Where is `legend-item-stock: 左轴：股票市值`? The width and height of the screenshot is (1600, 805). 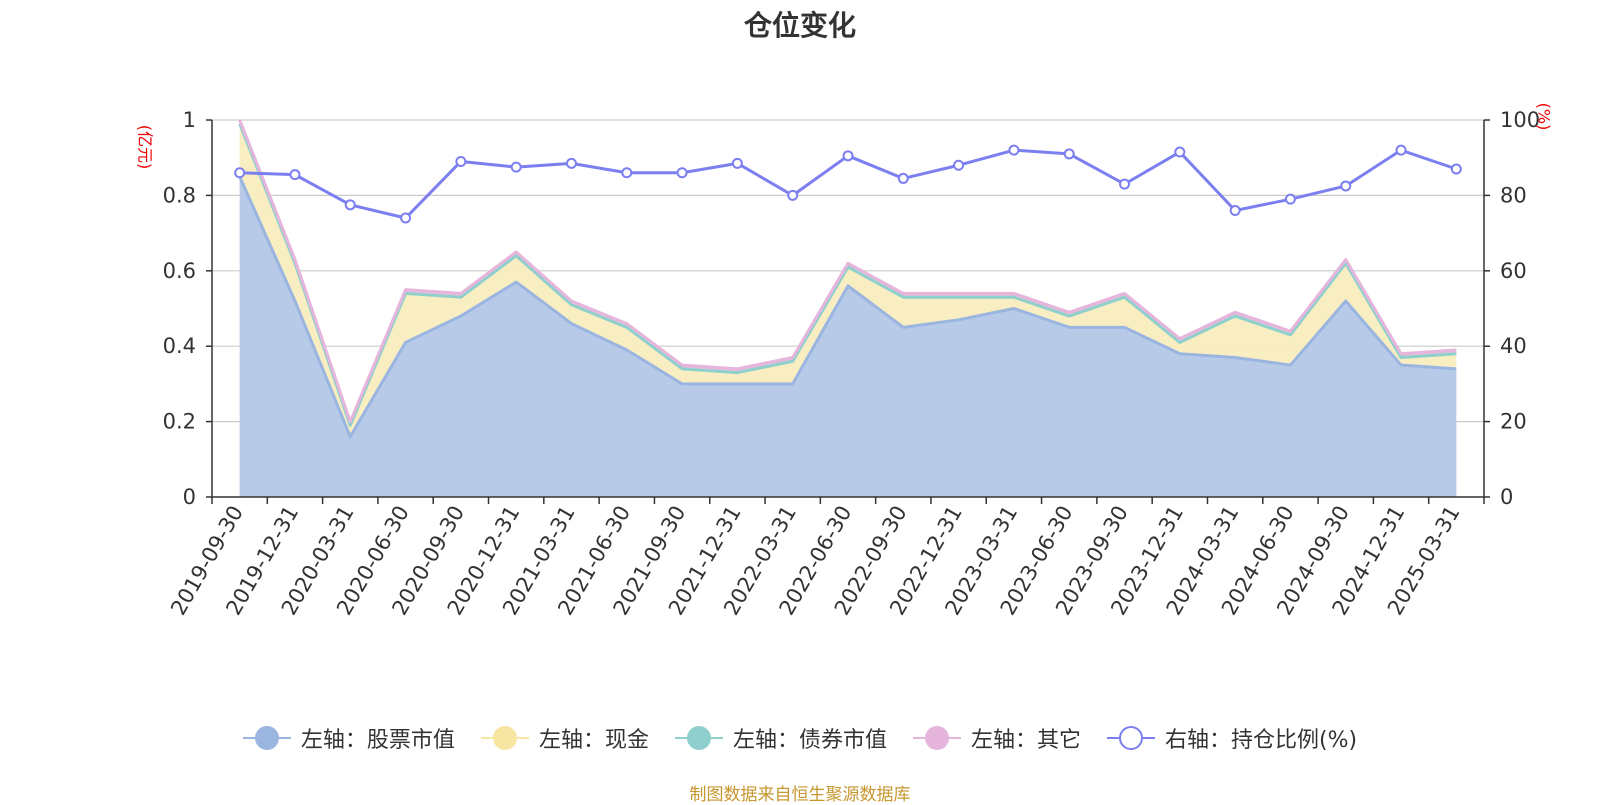
legend-item-stock: 左轴：股票市值 is located at coordinates (348, 738).